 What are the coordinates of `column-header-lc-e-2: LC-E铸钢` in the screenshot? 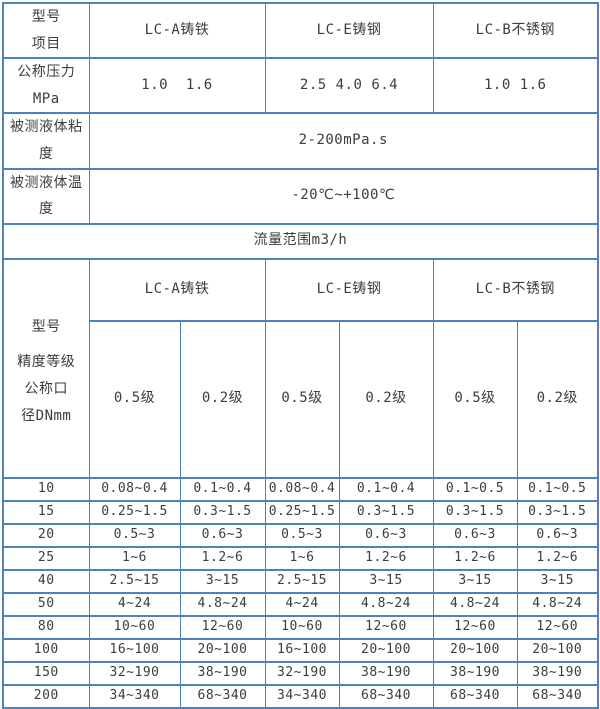 It's located at (349, 289).